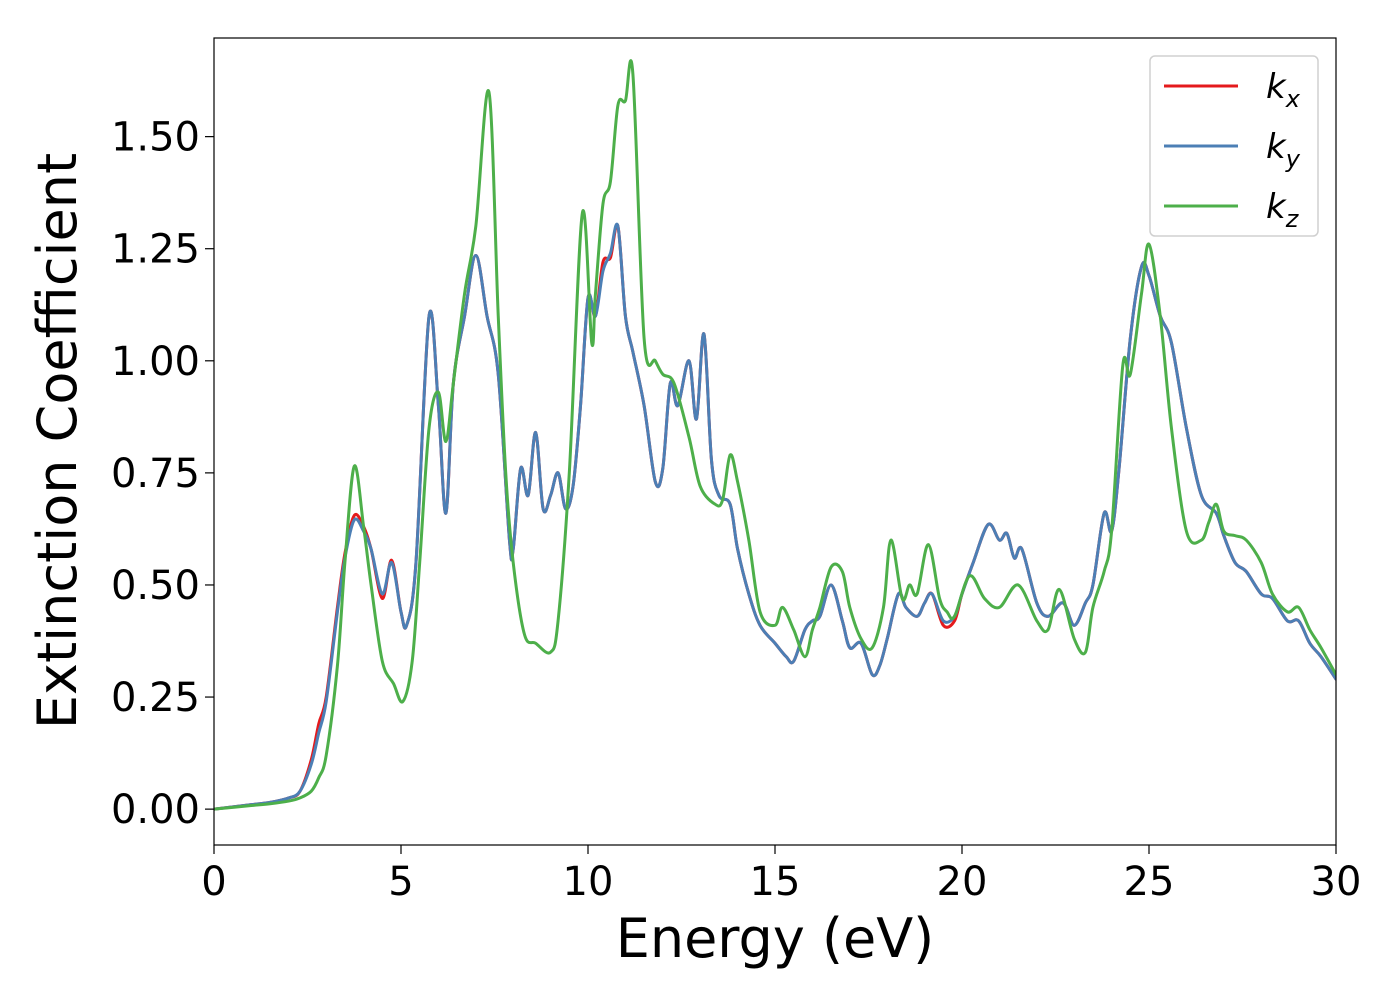 Image resolution: width=1400 pixels, height=1000 pixels. What do you see at coordinates (155, 362) in the screenshot?
I see `y-tick-label: 1.00` at bounding box center [155, 362].